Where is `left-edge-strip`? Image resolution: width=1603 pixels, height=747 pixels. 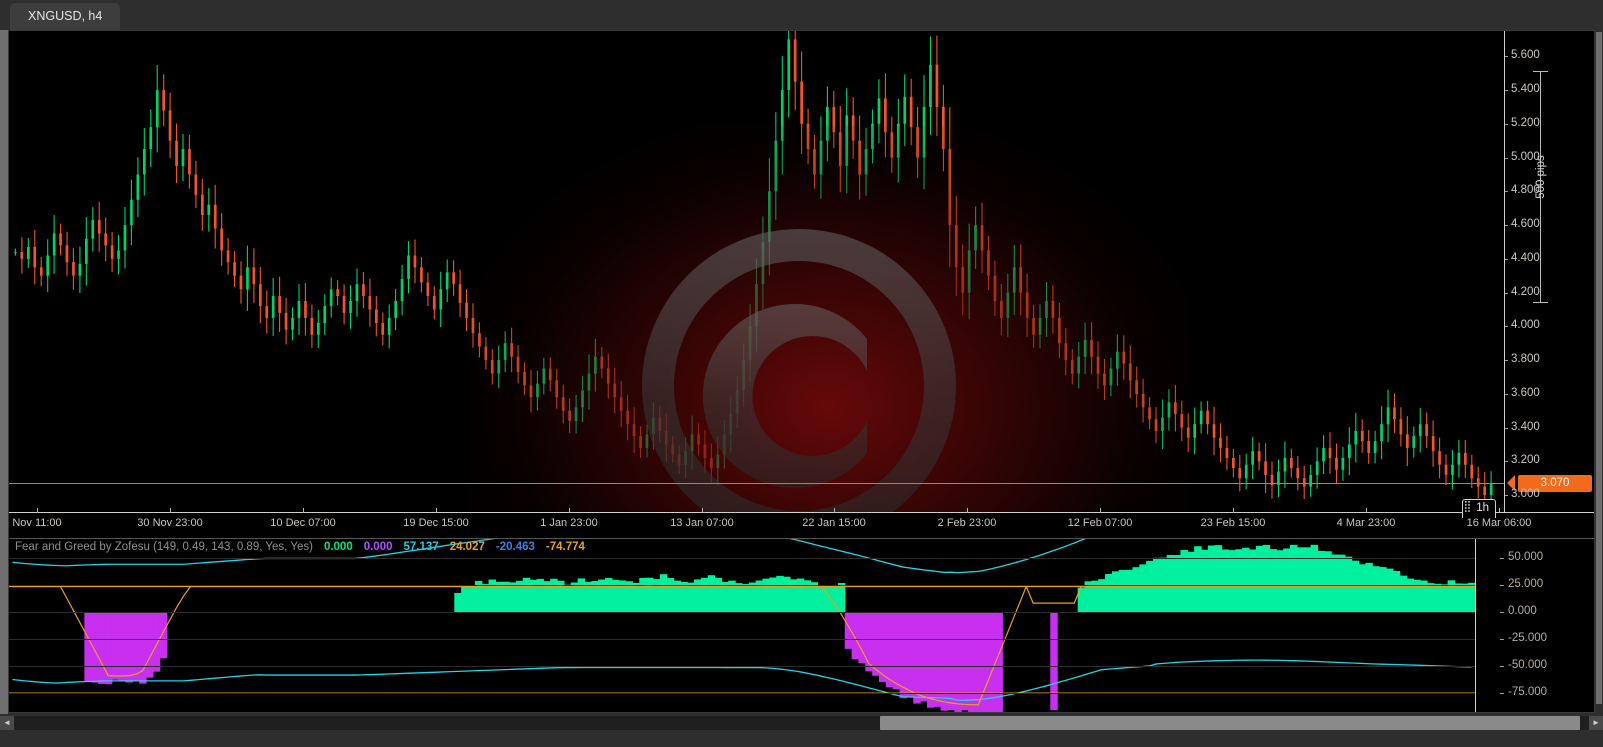
left-edge-strip is located at coordinates (4, 372).